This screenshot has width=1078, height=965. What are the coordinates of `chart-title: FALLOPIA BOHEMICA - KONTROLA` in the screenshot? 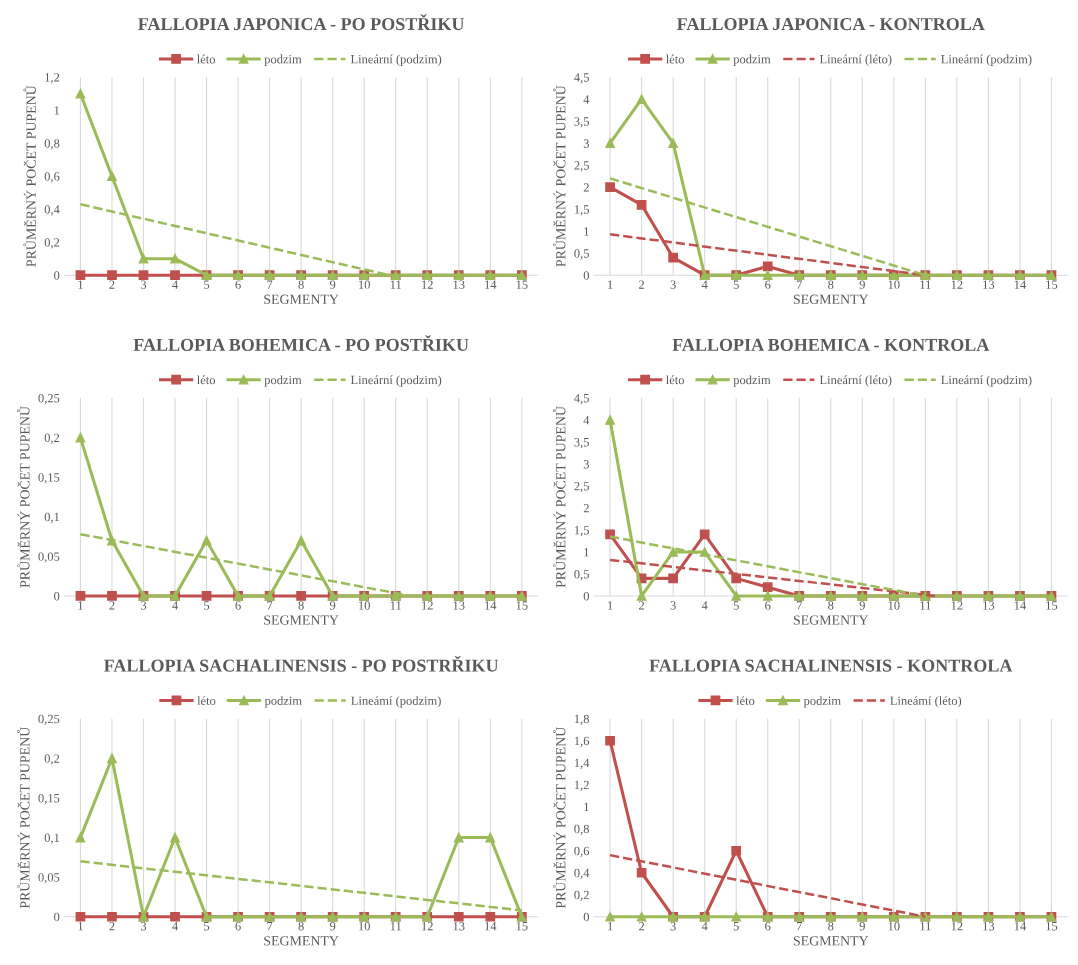 It's located at (831, 344).